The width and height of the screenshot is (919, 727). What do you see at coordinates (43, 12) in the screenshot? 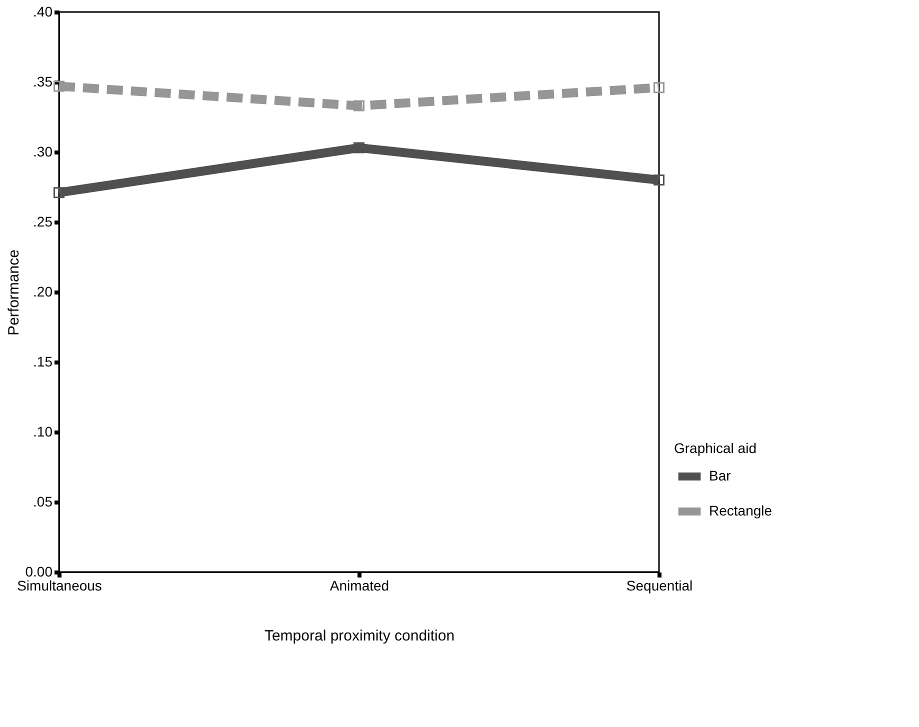
I see `y-tick-label: .40` at bounding box center [43, 12].